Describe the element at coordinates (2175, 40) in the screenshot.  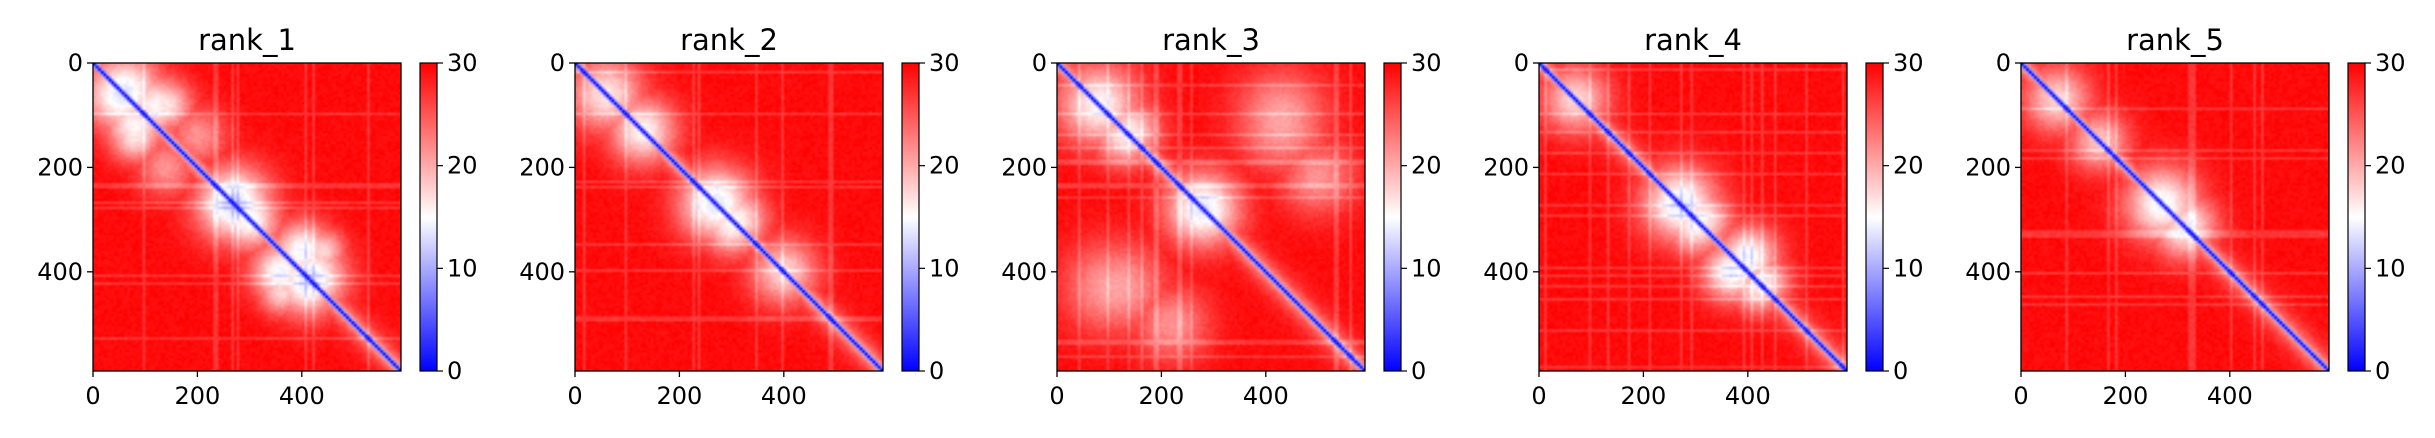
I see `subplot-title: rank_5` at that location.